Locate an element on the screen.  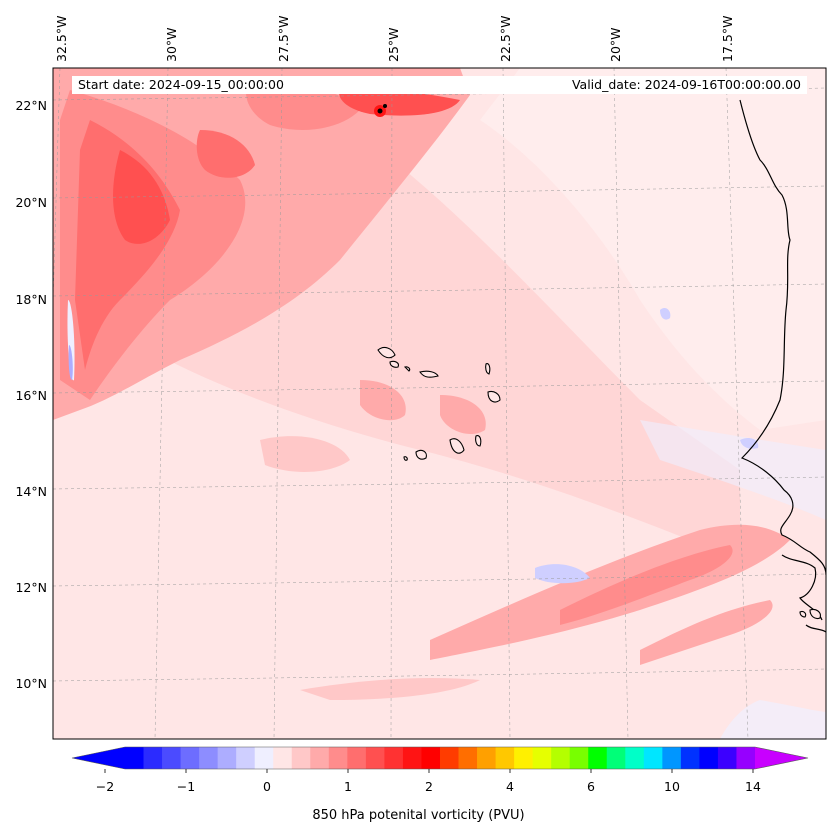
colorbar-under-arrow is located at coordinates (98, 758).